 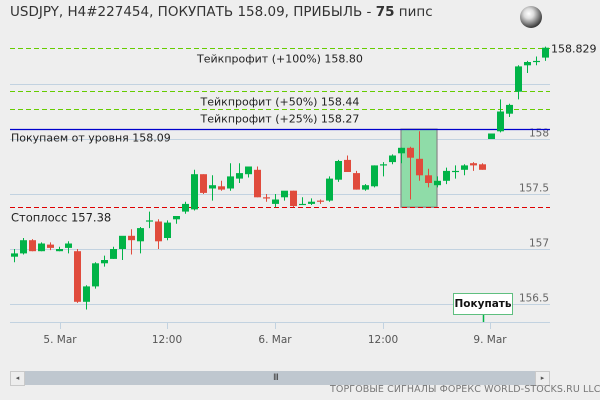 I want to click on takeprofit-50-label: Тейкпрофит (+50%) 158.44, so click(x=280, y=102).